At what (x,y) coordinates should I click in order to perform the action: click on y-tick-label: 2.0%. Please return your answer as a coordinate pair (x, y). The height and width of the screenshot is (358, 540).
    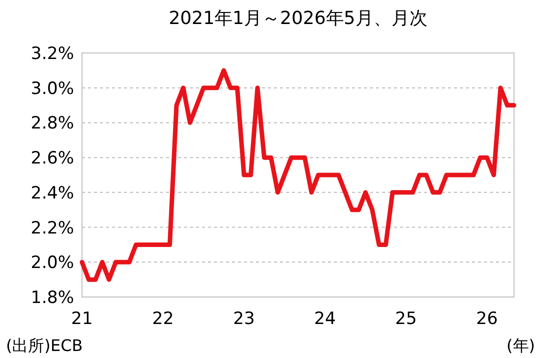
    Looking at the image, I should click on (52, 263).